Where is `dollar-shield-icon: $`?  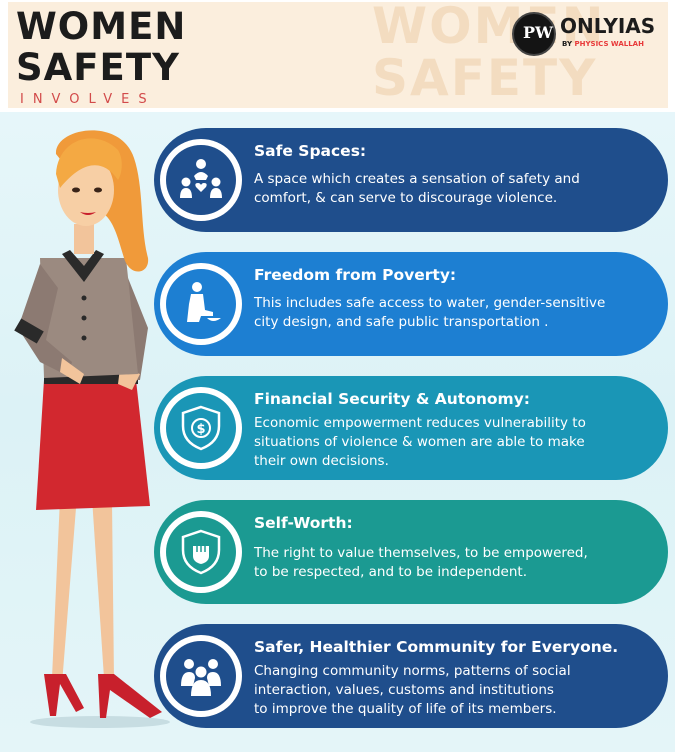
dollar-shield-icon: $ is located at coordinates (201, 428).